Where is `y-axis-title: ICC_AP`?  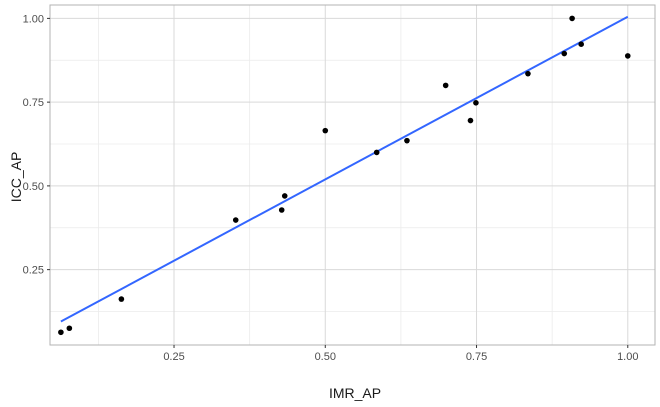 y-axis-title: ICC_AP is located at coordinates (16, 177).